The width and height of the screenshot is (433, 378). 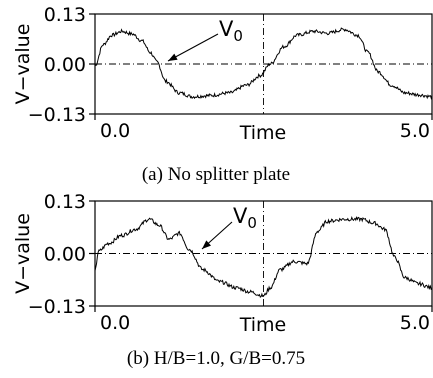 I want to click on panel-caption: (a) No splitter plate, so click(x=216, y=174).